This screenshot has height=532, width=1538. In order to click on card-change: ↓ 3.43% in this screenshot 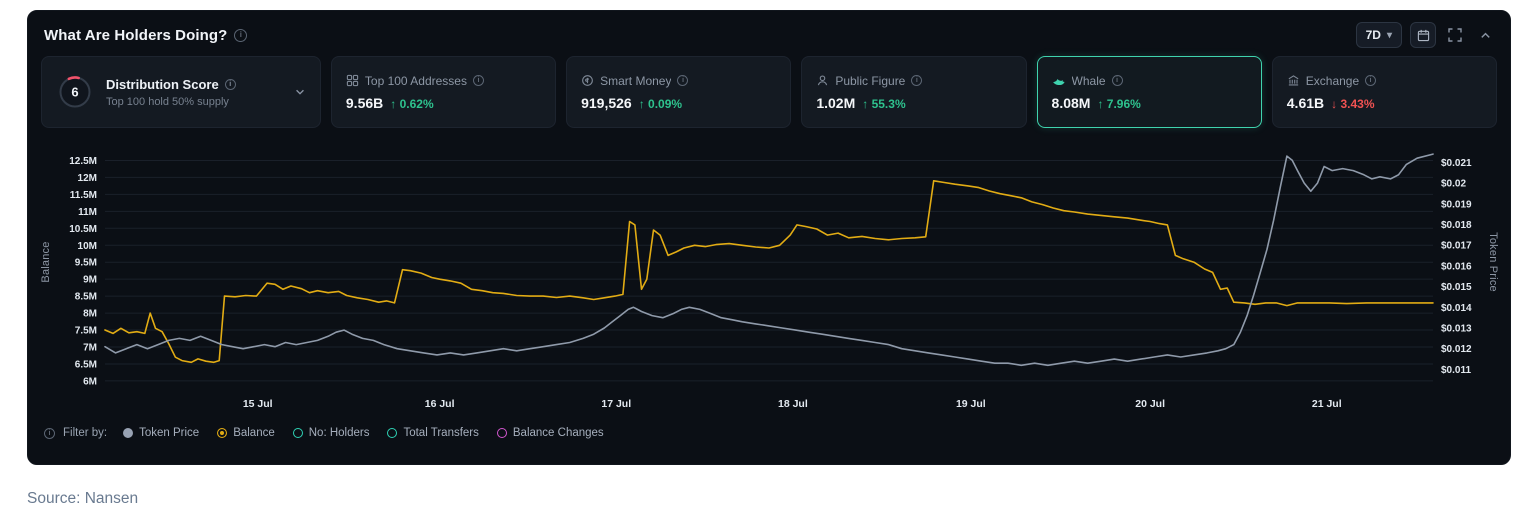, I will do `click(1353, 103)`.